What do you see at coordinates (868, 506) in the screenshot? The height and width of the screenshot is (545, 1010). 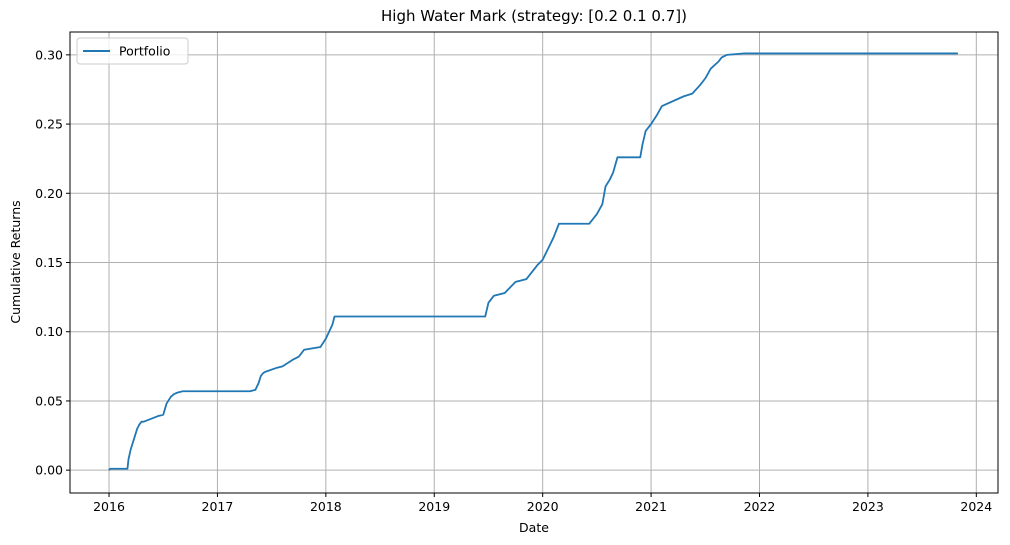 I see `x-tick-label: 2023` at bounding box center [868, 506].